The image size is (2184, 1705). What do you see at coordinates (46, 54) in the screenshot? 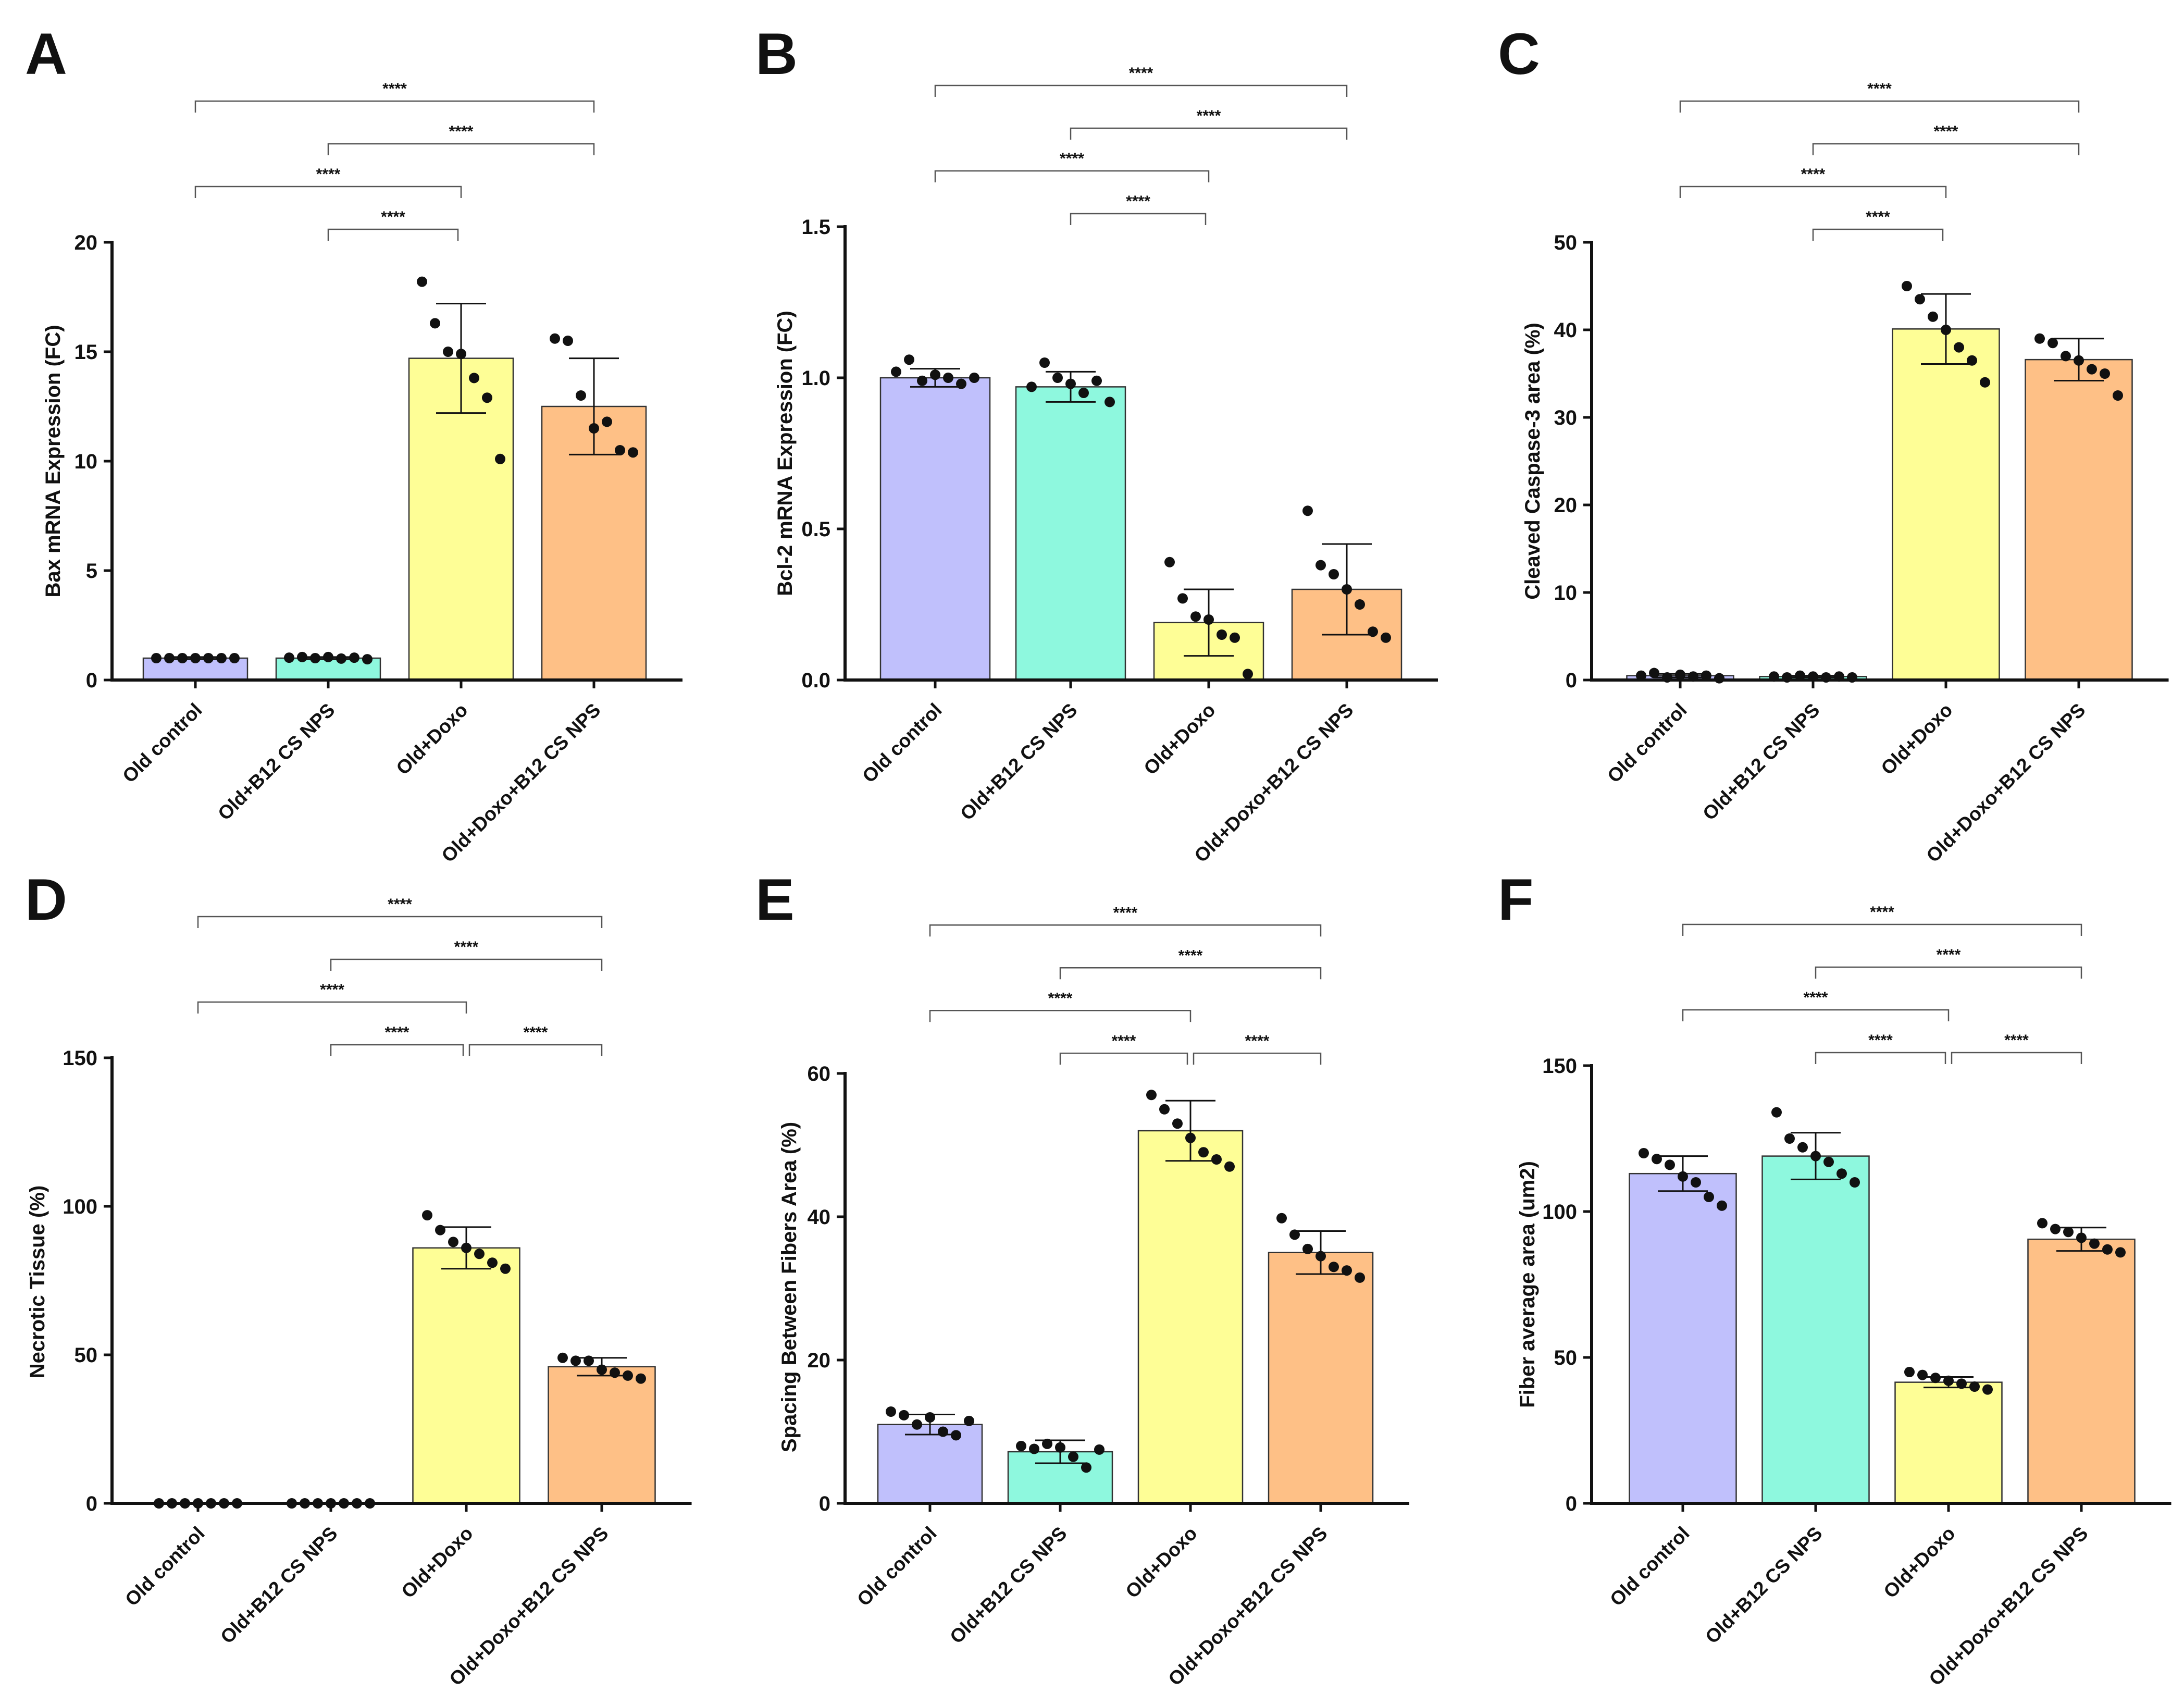
I see `panel-letter: A` at bounding box center [46, 54].